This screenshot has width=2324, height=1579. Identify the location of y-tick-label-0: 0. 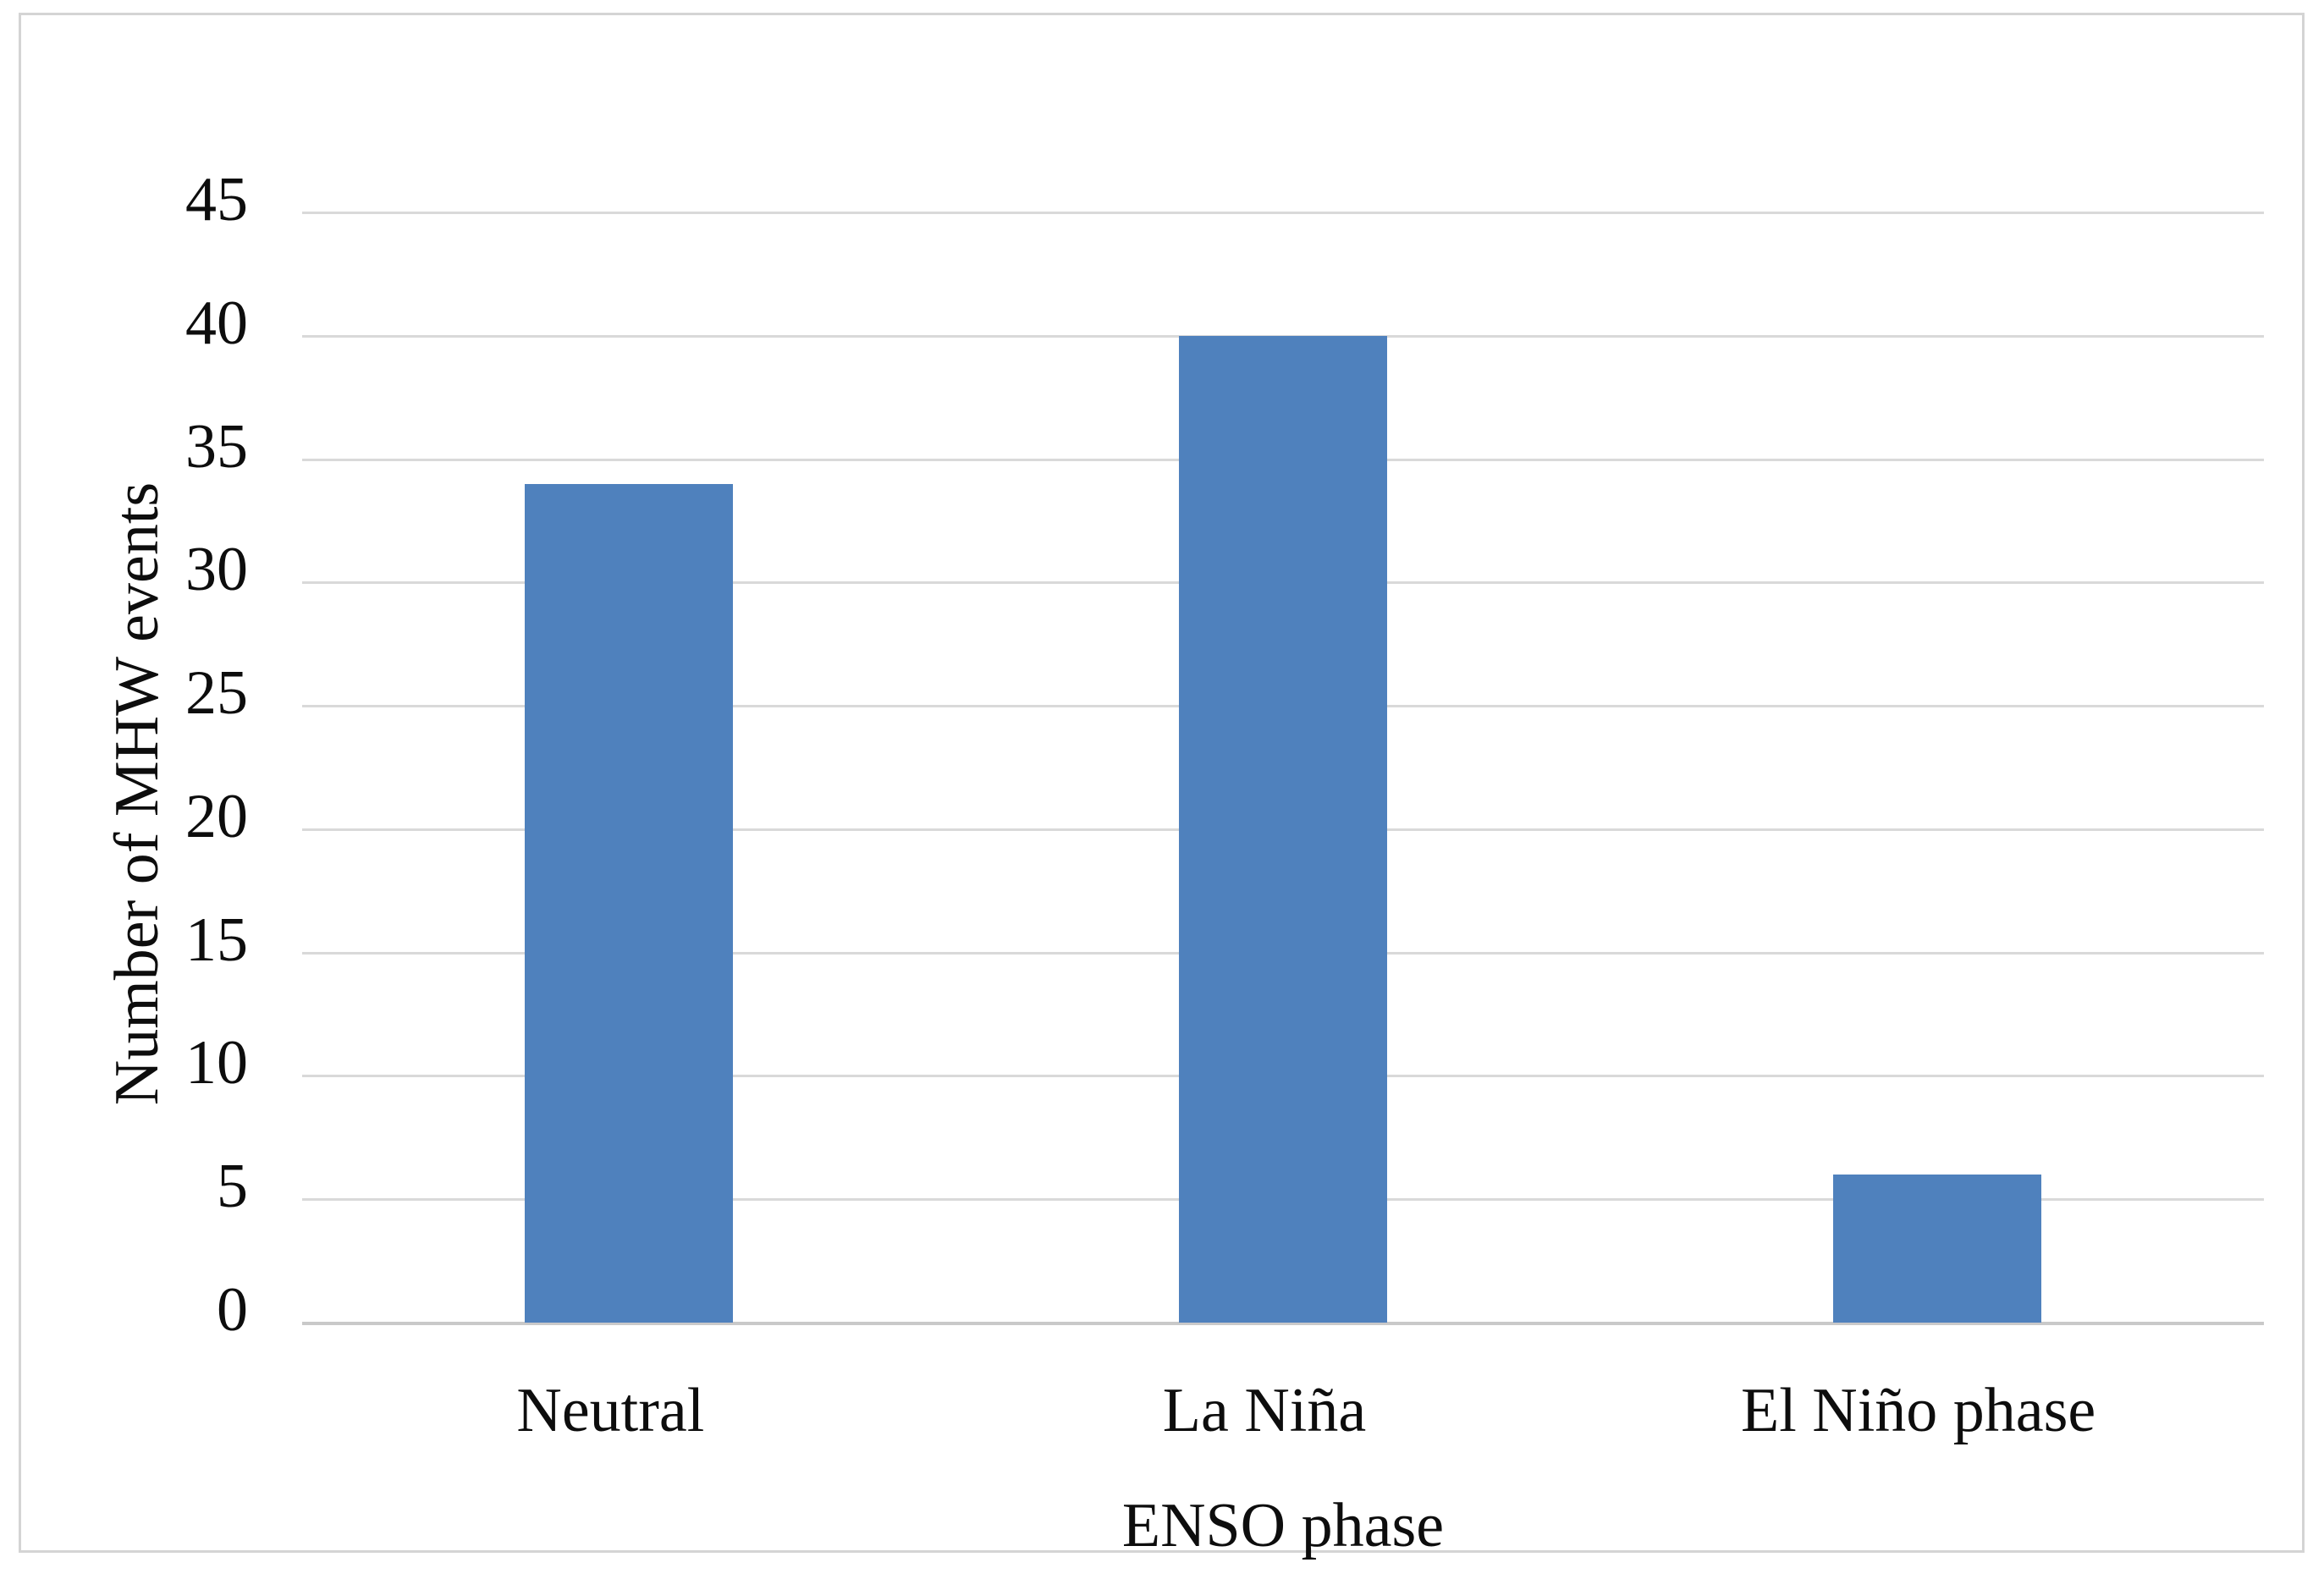
(232, 1310).